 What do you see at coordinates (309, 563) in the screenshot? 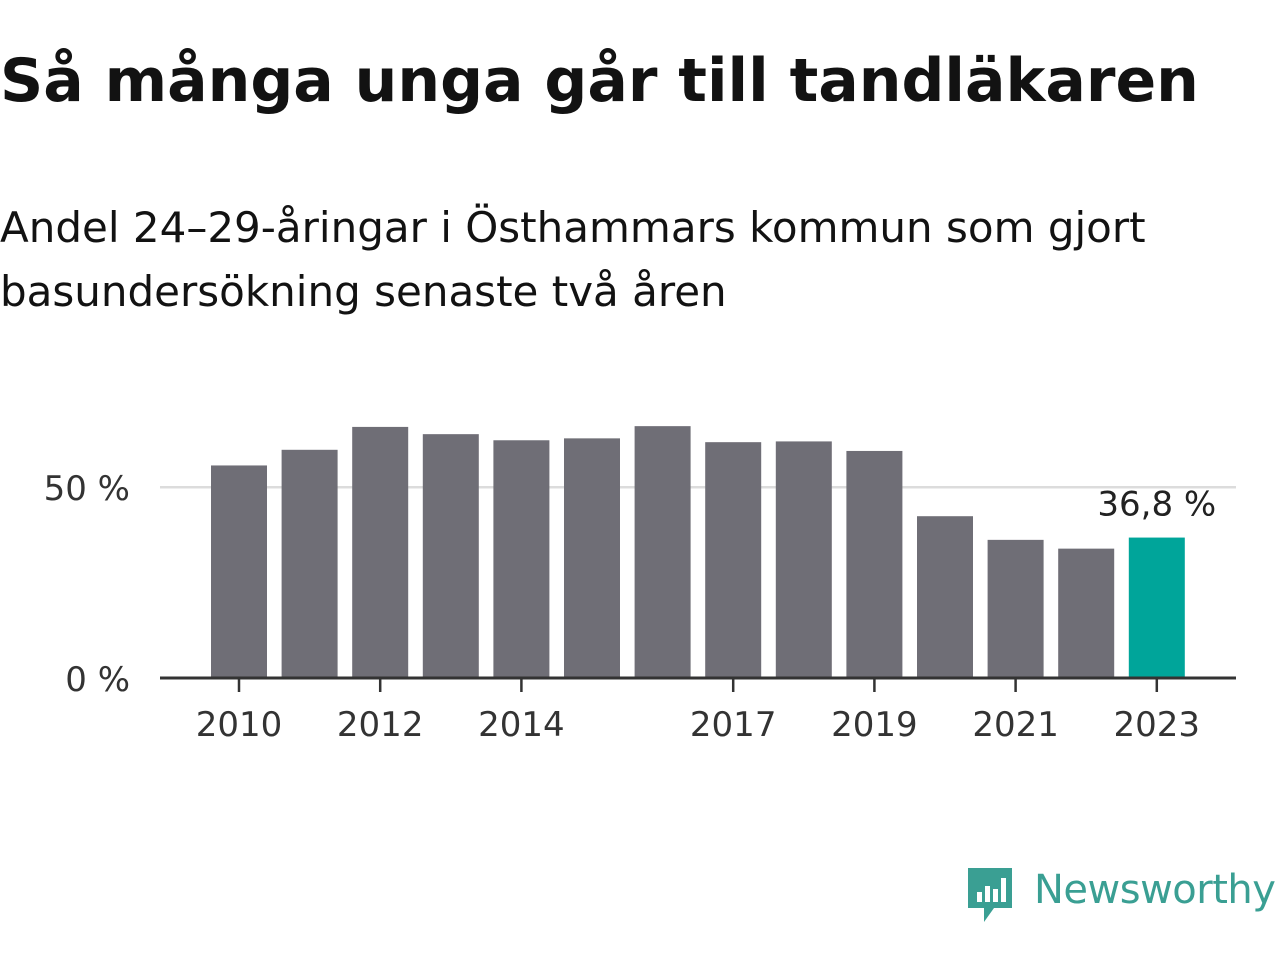
I see `bar-2011` at bounding box center [309, 563].